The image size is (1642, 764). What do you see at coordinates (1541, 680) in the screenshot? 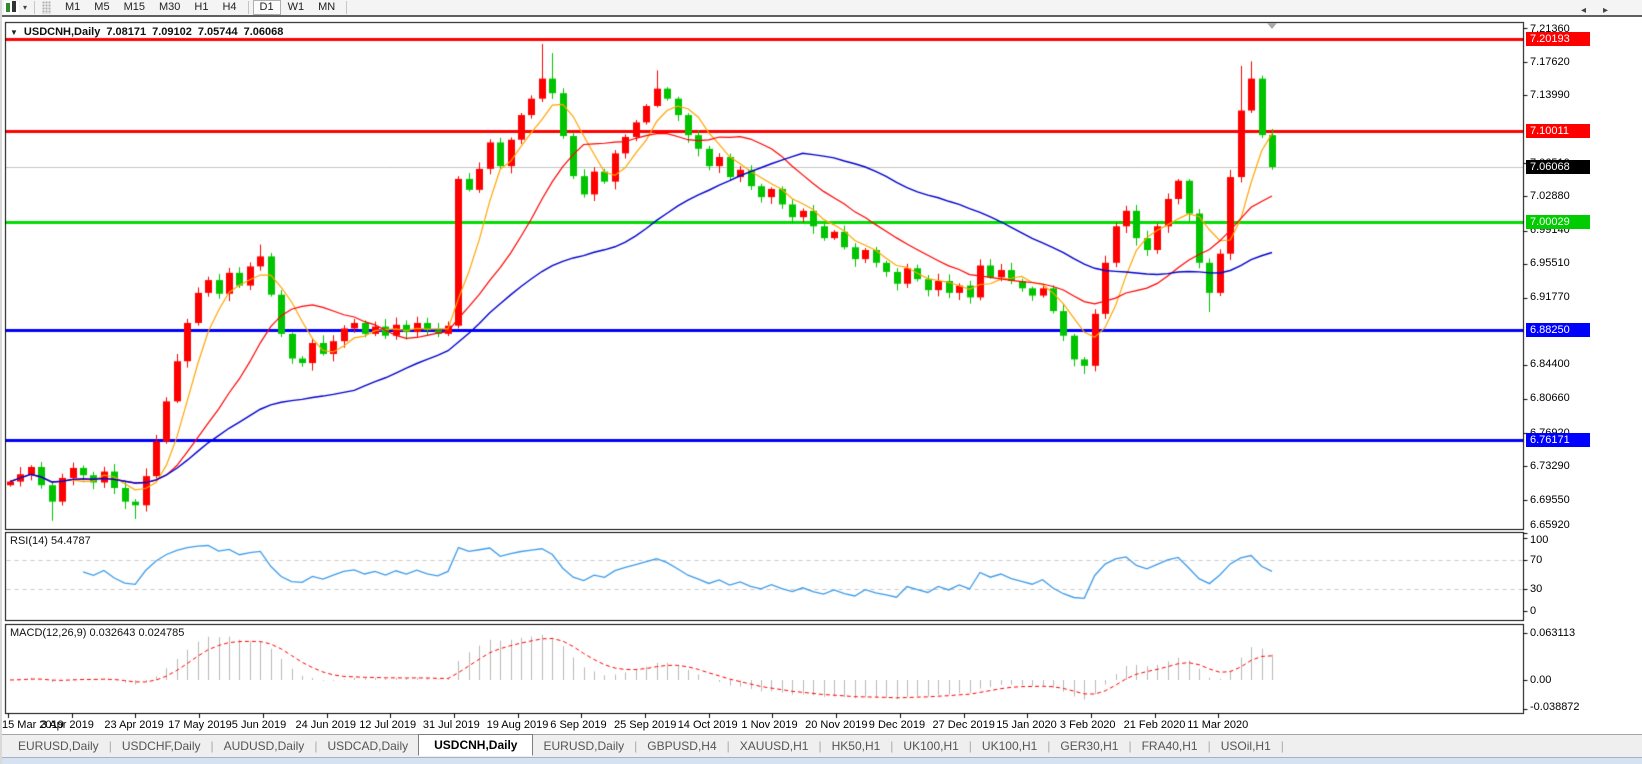
I see `macd-axis-tick-label: 0.00` at bounding box center [1541, 680].